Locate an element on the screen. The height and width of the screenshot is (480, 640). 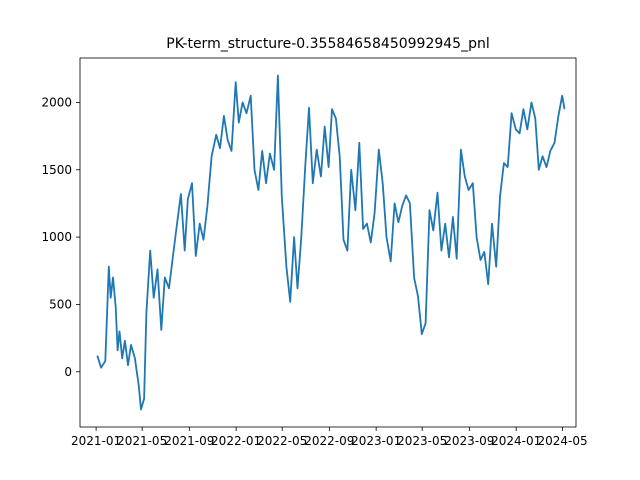
x-tick-label: 2022-09 is located at coordinates (329, 441).